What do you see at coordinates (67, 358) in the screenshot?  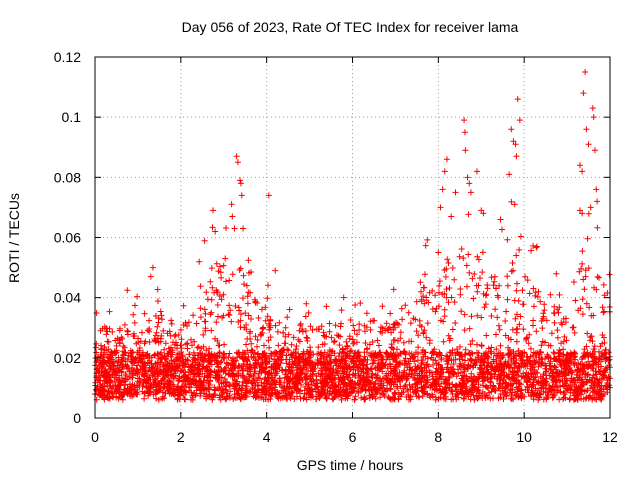 I see `y-tick-label: 0.02` at bounding box center [67, 358].